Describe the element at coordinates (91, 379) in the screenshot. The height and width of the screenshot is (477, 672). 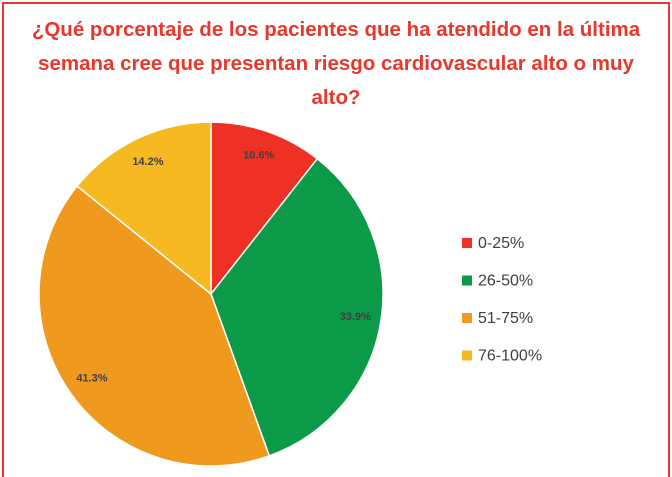
I see `data-label: 41.3%` at that location.